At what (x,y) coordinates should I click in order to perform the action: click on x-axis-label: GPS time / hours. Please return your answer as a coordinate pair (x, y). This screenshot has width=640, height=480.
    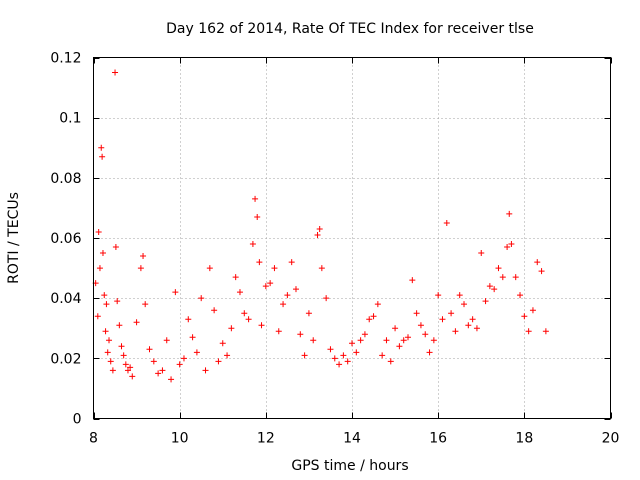
    Looking at the image, I should click on (349, 466).